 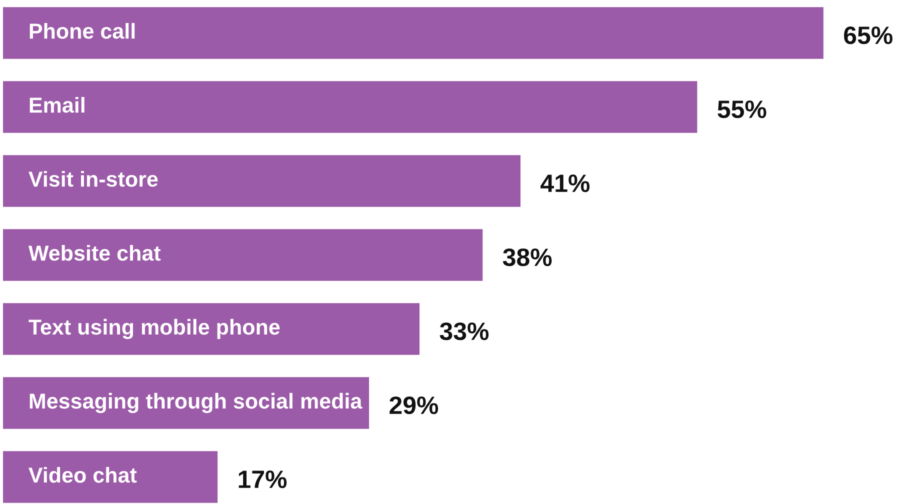 What do you see at coordinates (742, 109) in the screenshot?
I see `data-label: 55%` at bounding box center [742, 109].